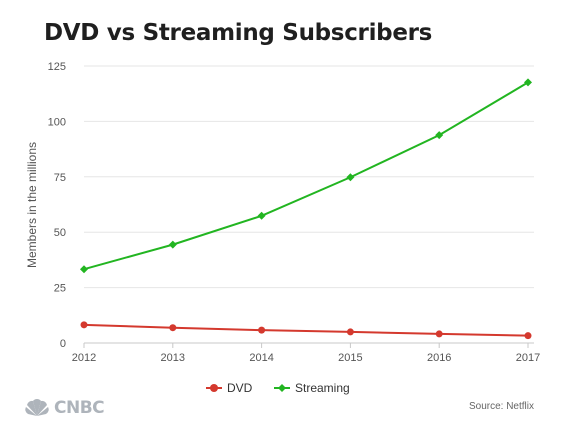 The width and height of the screenshot is (568, 431). I want to click on y-tick-label: 0, so click(63, 344).